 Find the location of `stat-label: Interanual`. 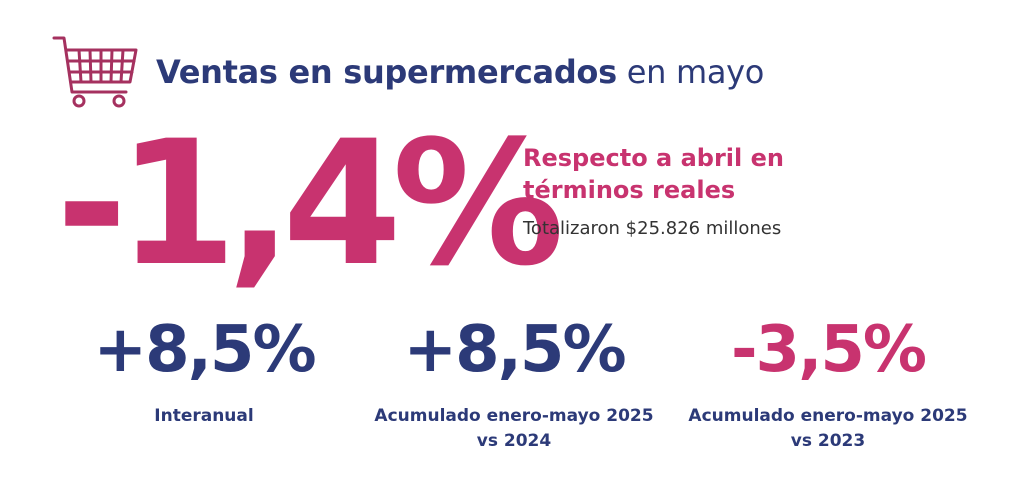

stat-label: Interanual is located at coordinates (204, 416).